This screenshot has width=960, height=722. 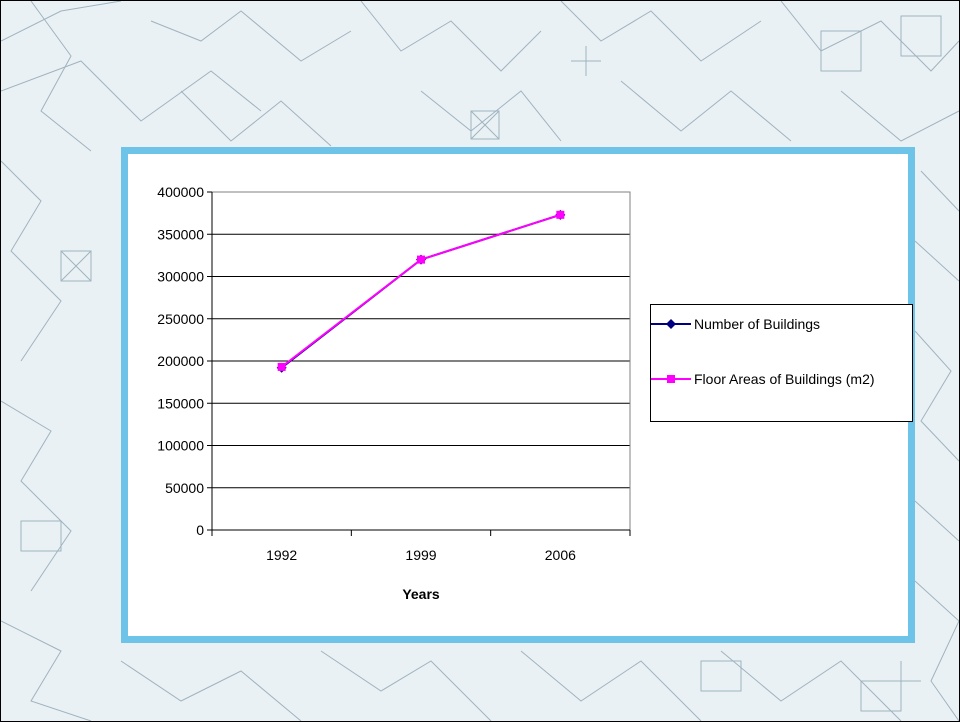 I want to click on legend-label: Number of Buildings, so click(x=757, y=324).